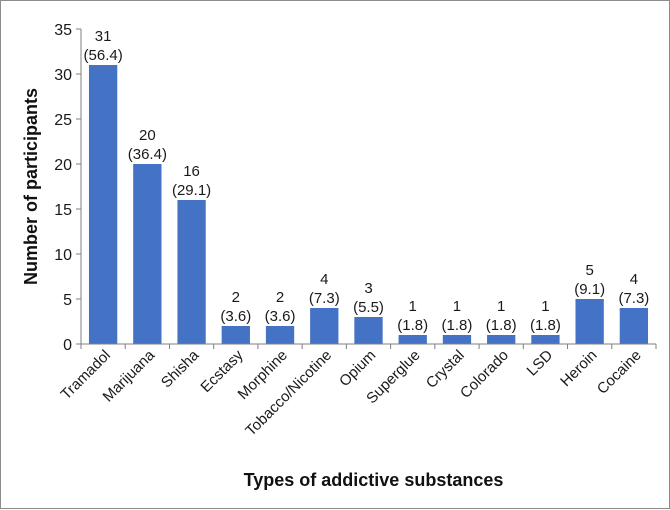 The image size is (670, 510). What do you see at coordinates (374, 480) in the screenshot?
I see `x-axis-title: Types of addictive substances` at bounding box center [374, 480].